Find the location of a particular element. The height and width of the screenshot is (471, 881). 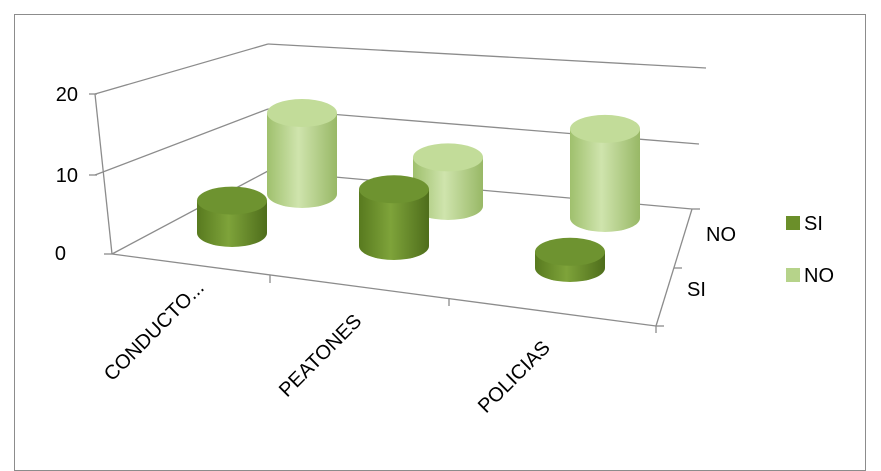

bar-si-peatones is located at coordinates (394, 224).